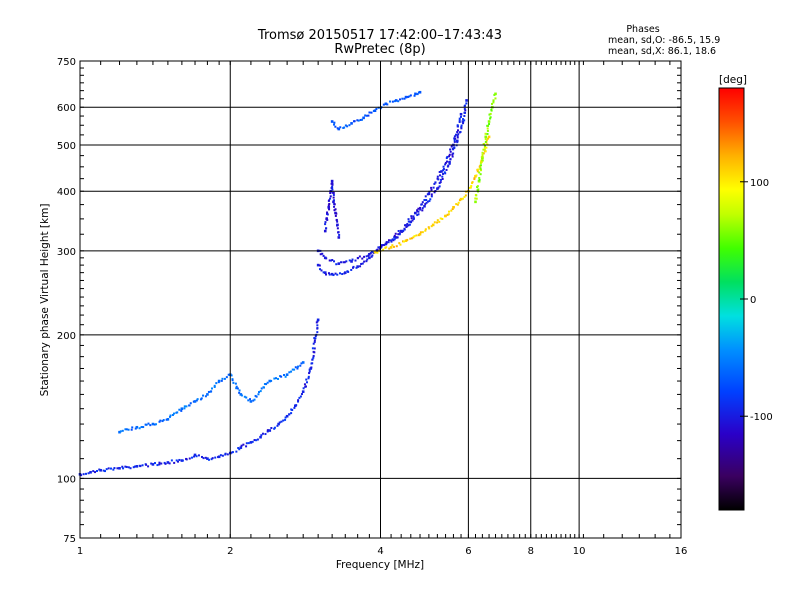 This screenshot has width=800, height=600. What do you see at coordinates (45, 300) in the screenshot?
I see `y-axis-label: Stationary phase Virtual Height [km]` at bounding box center [45, 300].